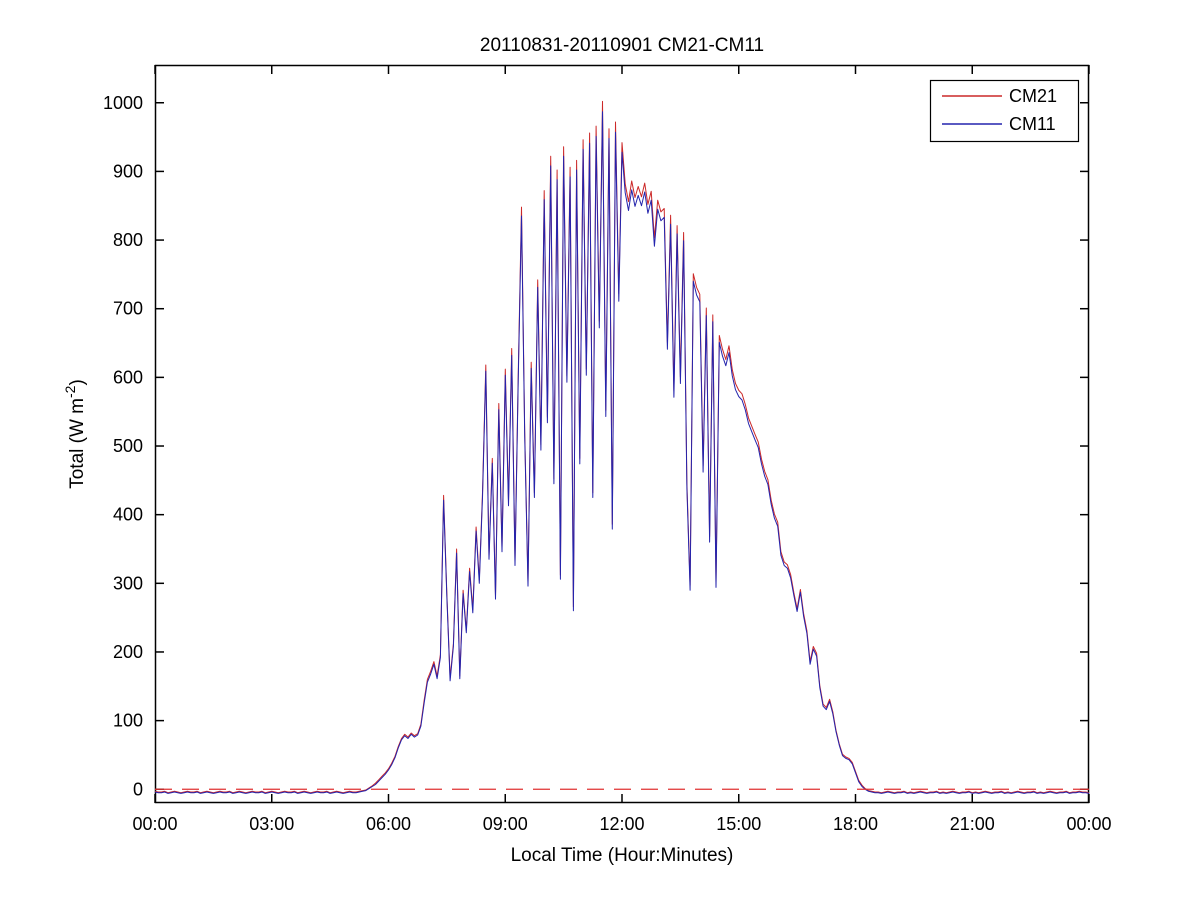 This screenshot has height=901, width=1201. I want to click on x-tick-label-8: 00:00, so click(1088, 824).